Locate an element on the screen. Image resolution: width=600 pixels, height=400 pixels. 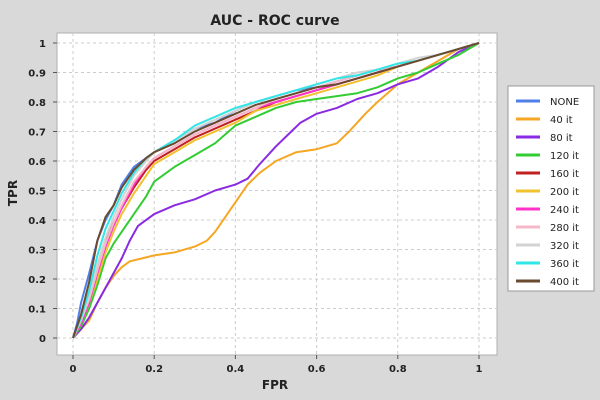
y-tick-label: 1 is located at coordinates (42, 44).